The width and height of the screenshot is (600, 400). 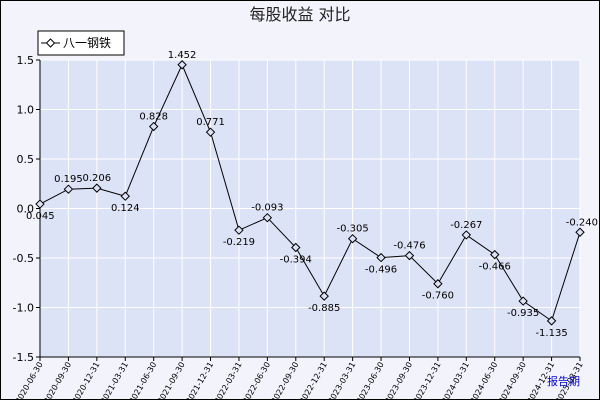 I want to click on data-label: 0.206, so click(x=97, y=178).